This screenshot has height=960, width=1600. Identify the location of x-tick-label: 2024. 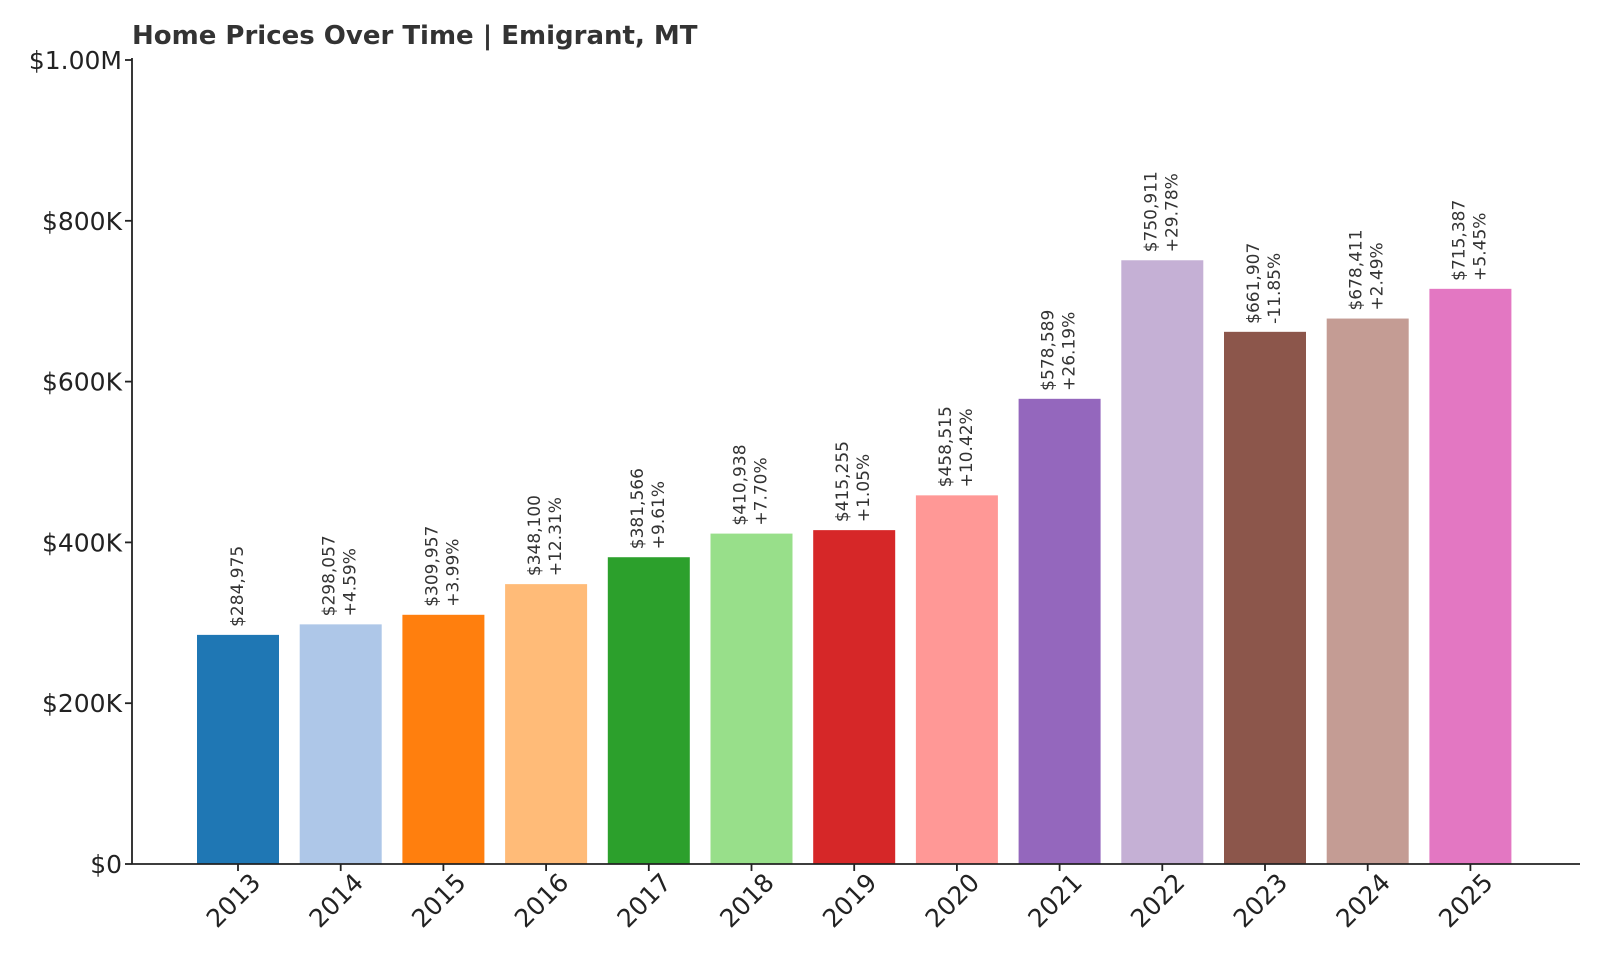
(1362, 900).